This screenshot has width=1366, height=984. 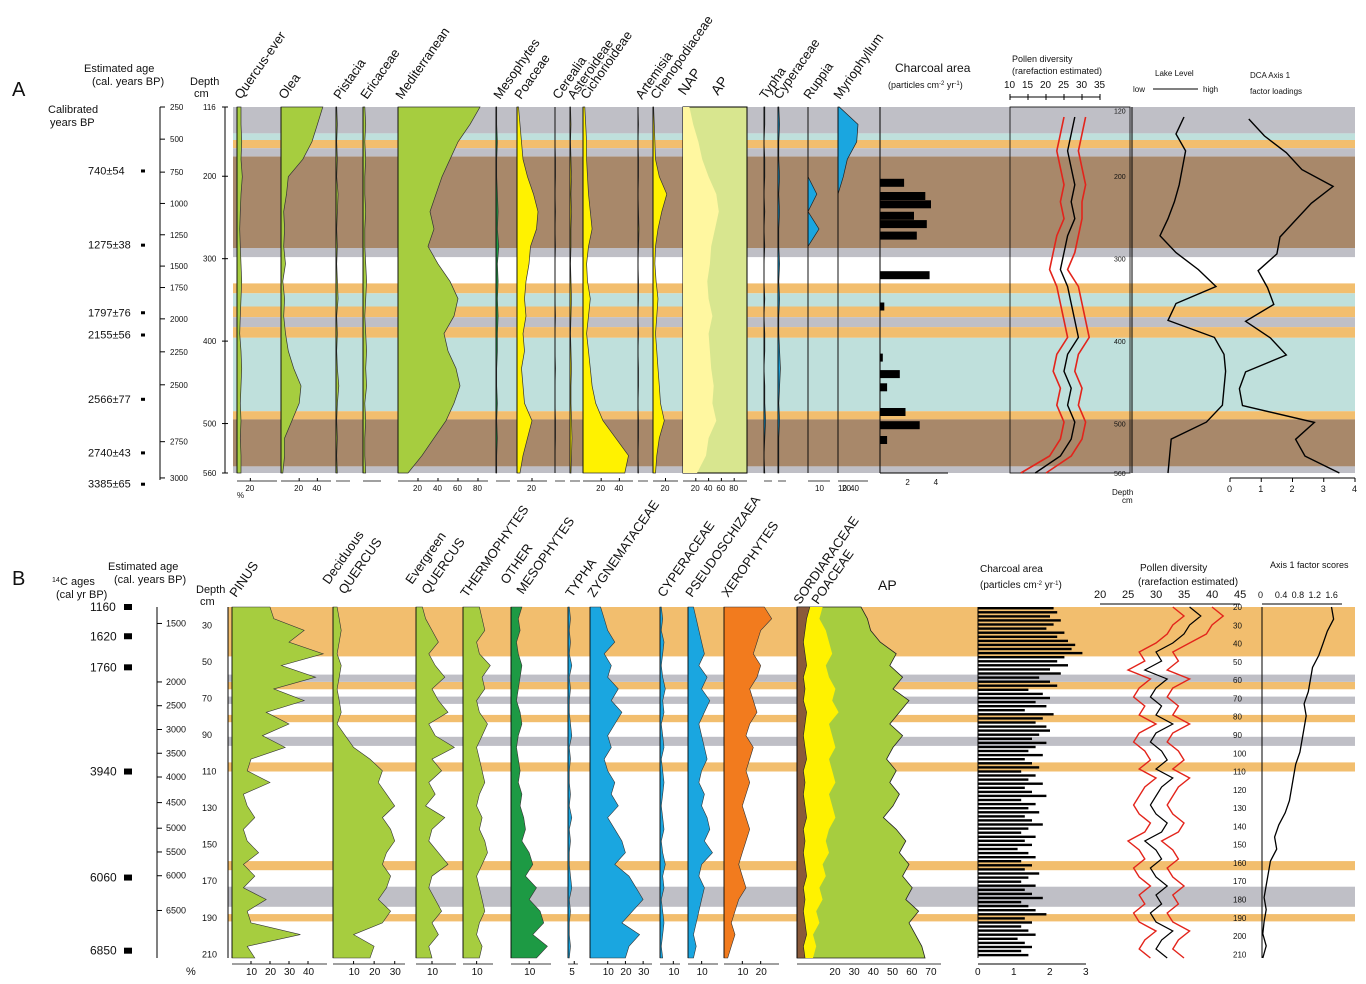 What do you see at coordinates (81, 595) in the screenshot?
I see `panel-b-c14-sub: (cal yr BP)` at bounding box center [81, 595].